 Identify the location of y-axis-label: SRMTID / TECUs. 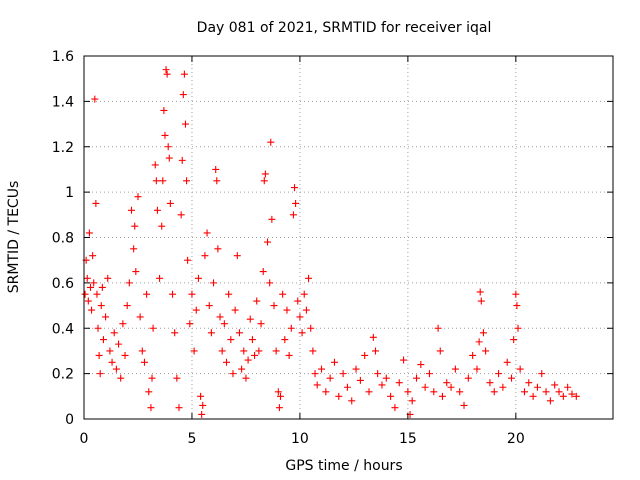
(14, 237).